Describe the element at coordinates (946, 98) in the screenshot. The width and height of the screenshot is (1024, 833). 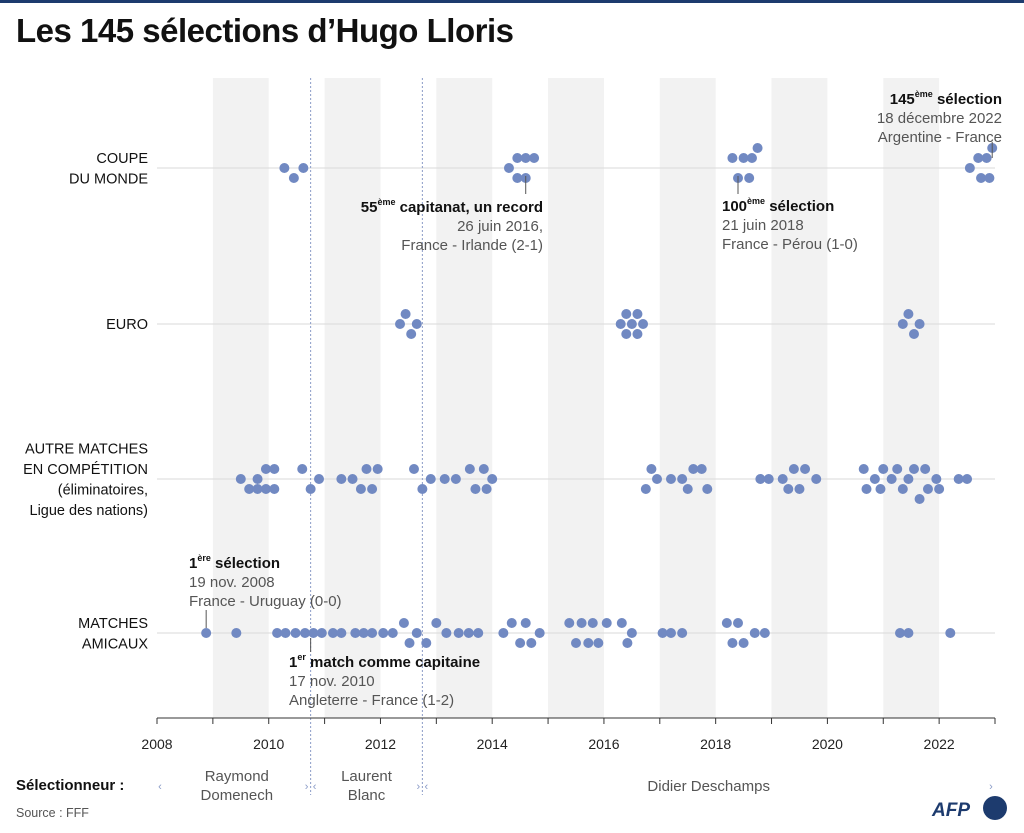
I see `annotation-title-sel145: 145ème sélection` at that location.